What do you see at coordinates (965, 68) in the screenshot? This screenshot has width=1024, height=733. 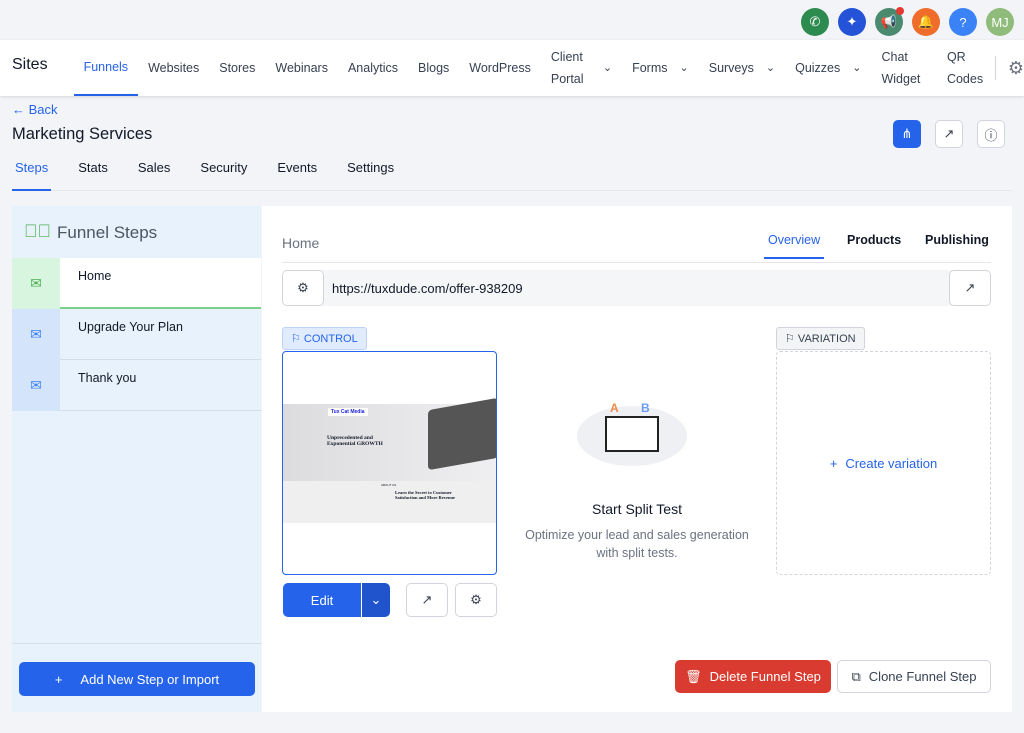 I see `nav-qr-codes: QR Codes` at bounding box center [965, 68].